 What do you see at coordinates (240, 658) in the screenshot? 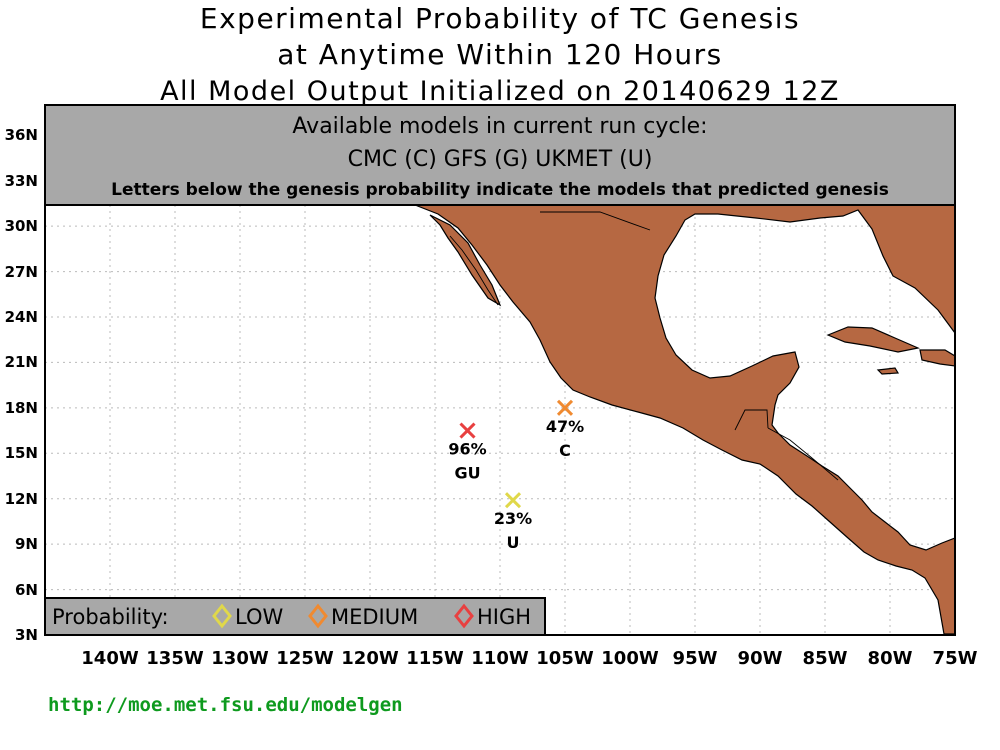
I see `x-axis-label: 130W` at bounding box center [240, 658].